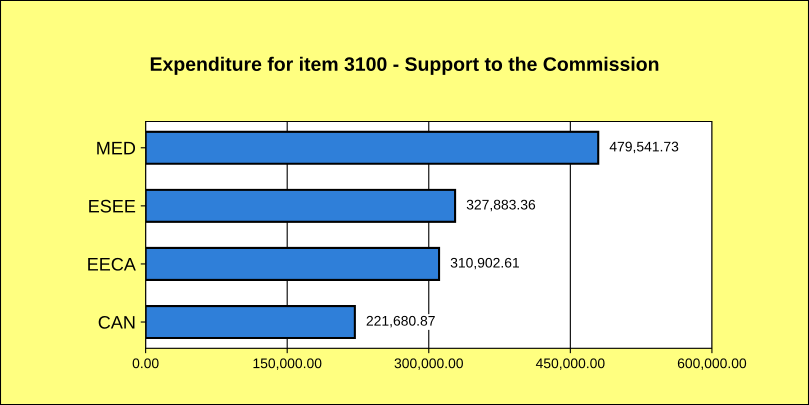 The width and height of the screenshot is (809, 405). Describe the element at coordinates (116, 322) in the screenshot. I see `y-tick-label: CAN` at that location.